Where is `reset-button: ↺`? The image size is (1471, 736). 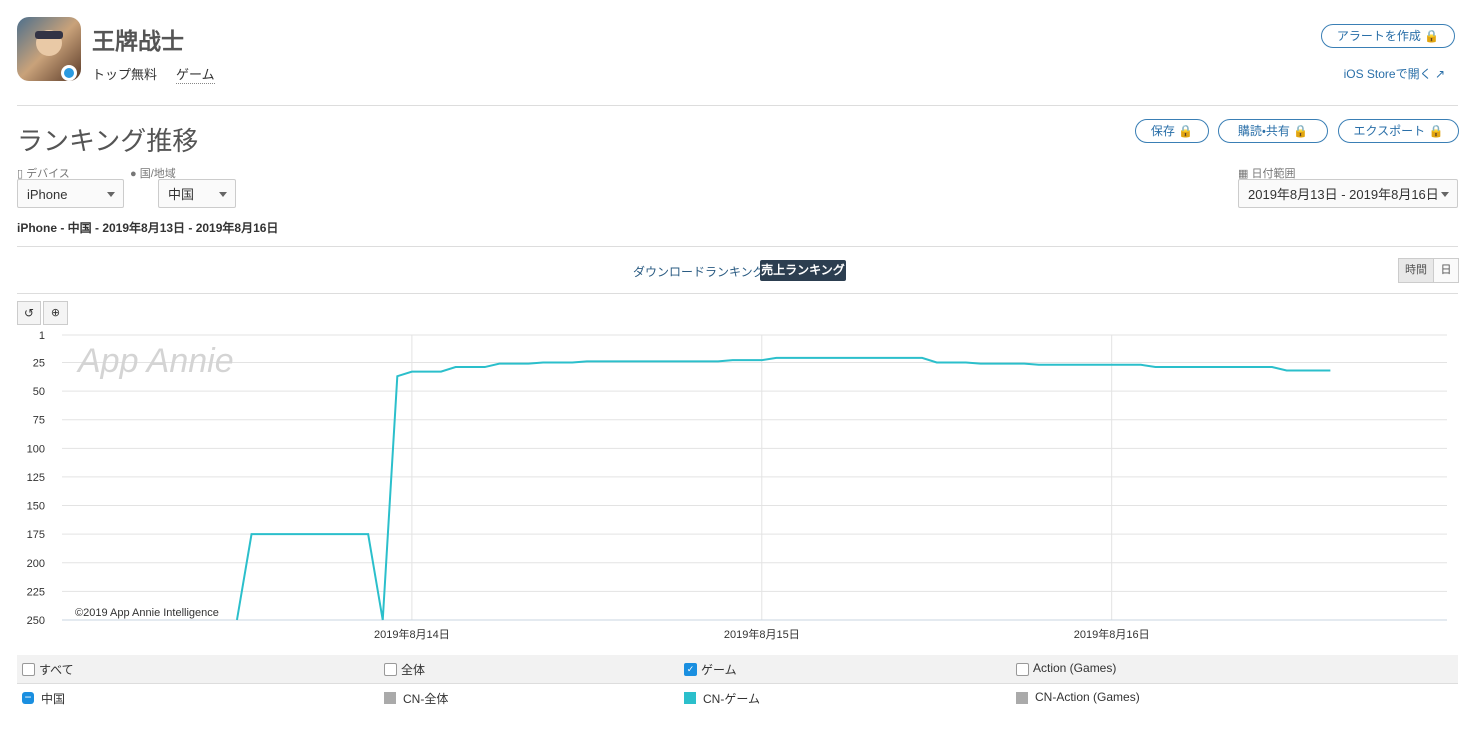 reset-button: ↺ is located at coordinates (29, 313).